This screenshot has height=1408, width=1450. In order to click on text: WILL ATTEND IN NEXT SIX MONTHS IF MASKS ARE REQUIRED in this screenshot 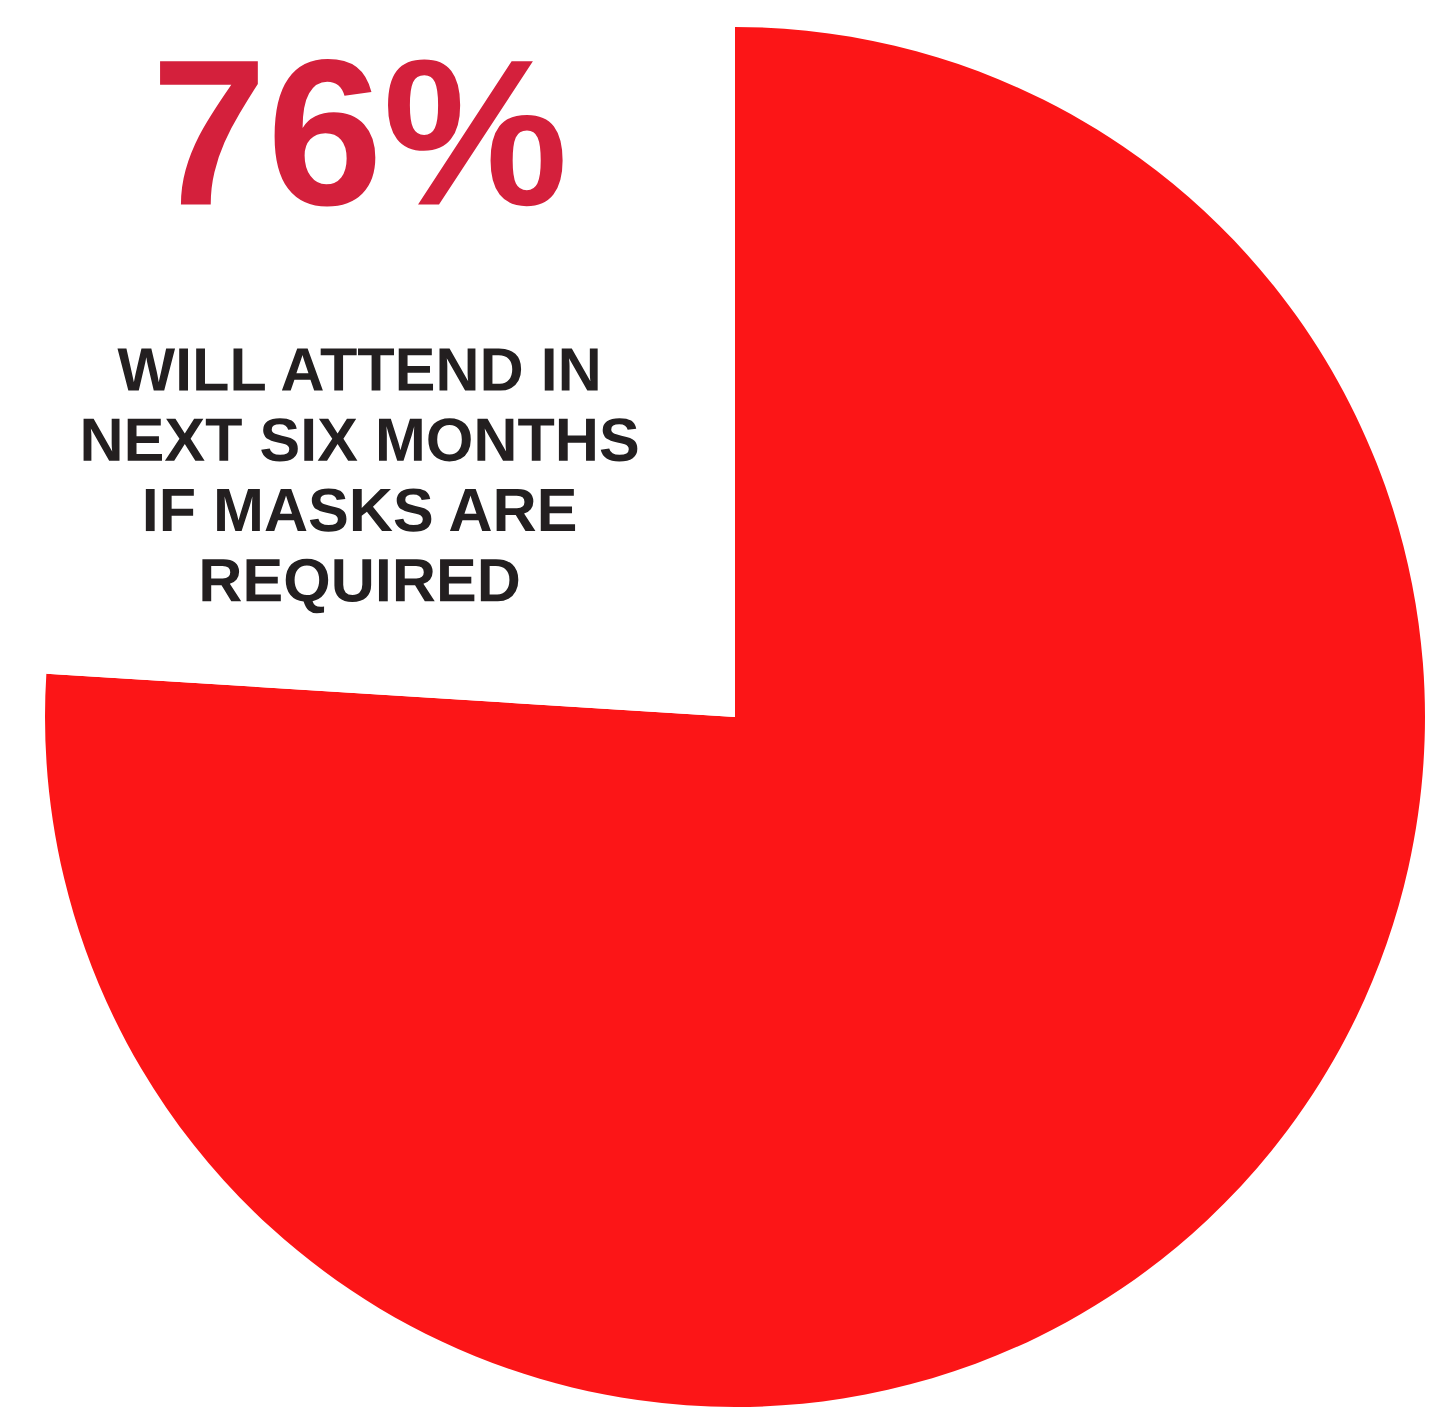, I will do `click(360, 481)`.